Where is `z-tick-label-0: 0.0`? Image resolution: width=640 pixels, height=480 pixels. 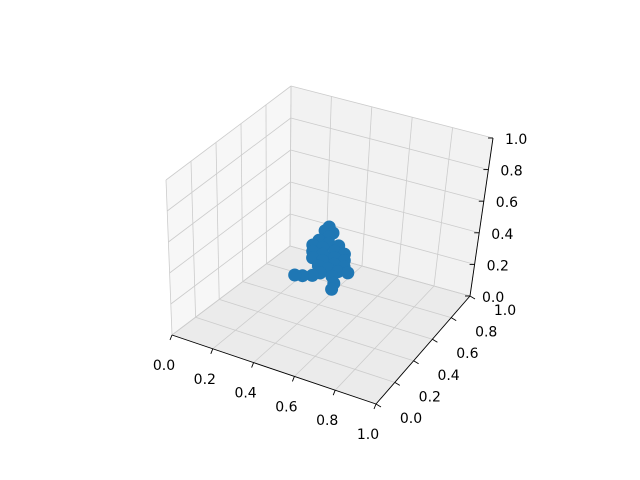
z-tick-label-0: 0.0 is located at coordinates (493, 298).